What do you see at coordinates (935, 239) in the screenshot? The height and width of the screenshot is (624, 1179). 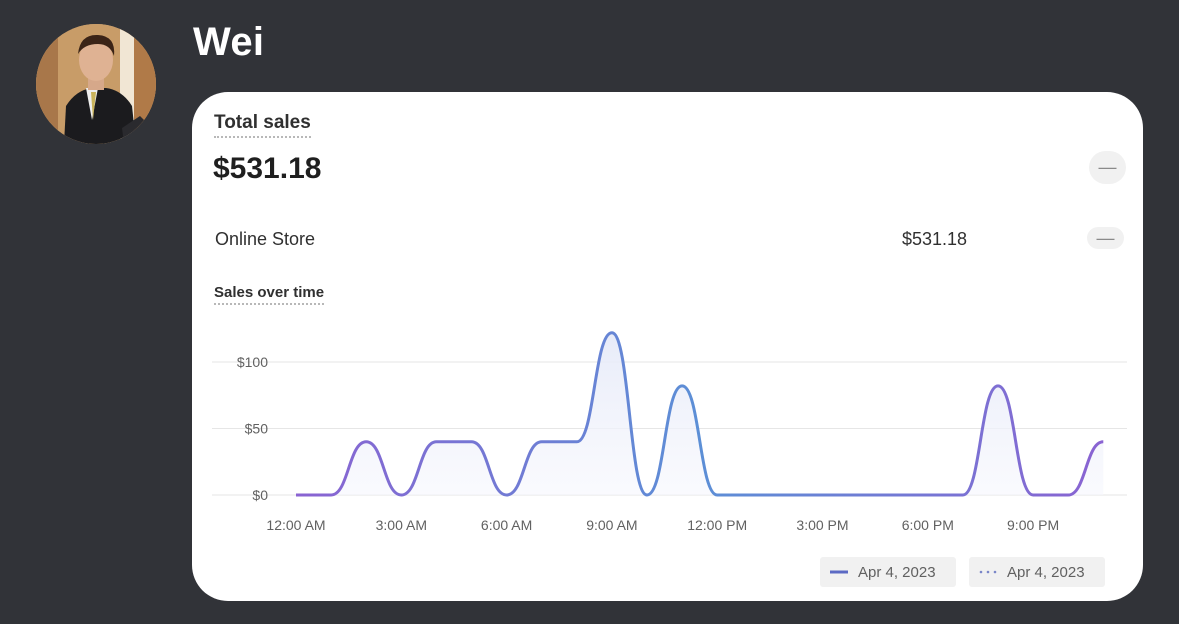 I see `channel-value: $531.18` at bounding box center [935, 239].